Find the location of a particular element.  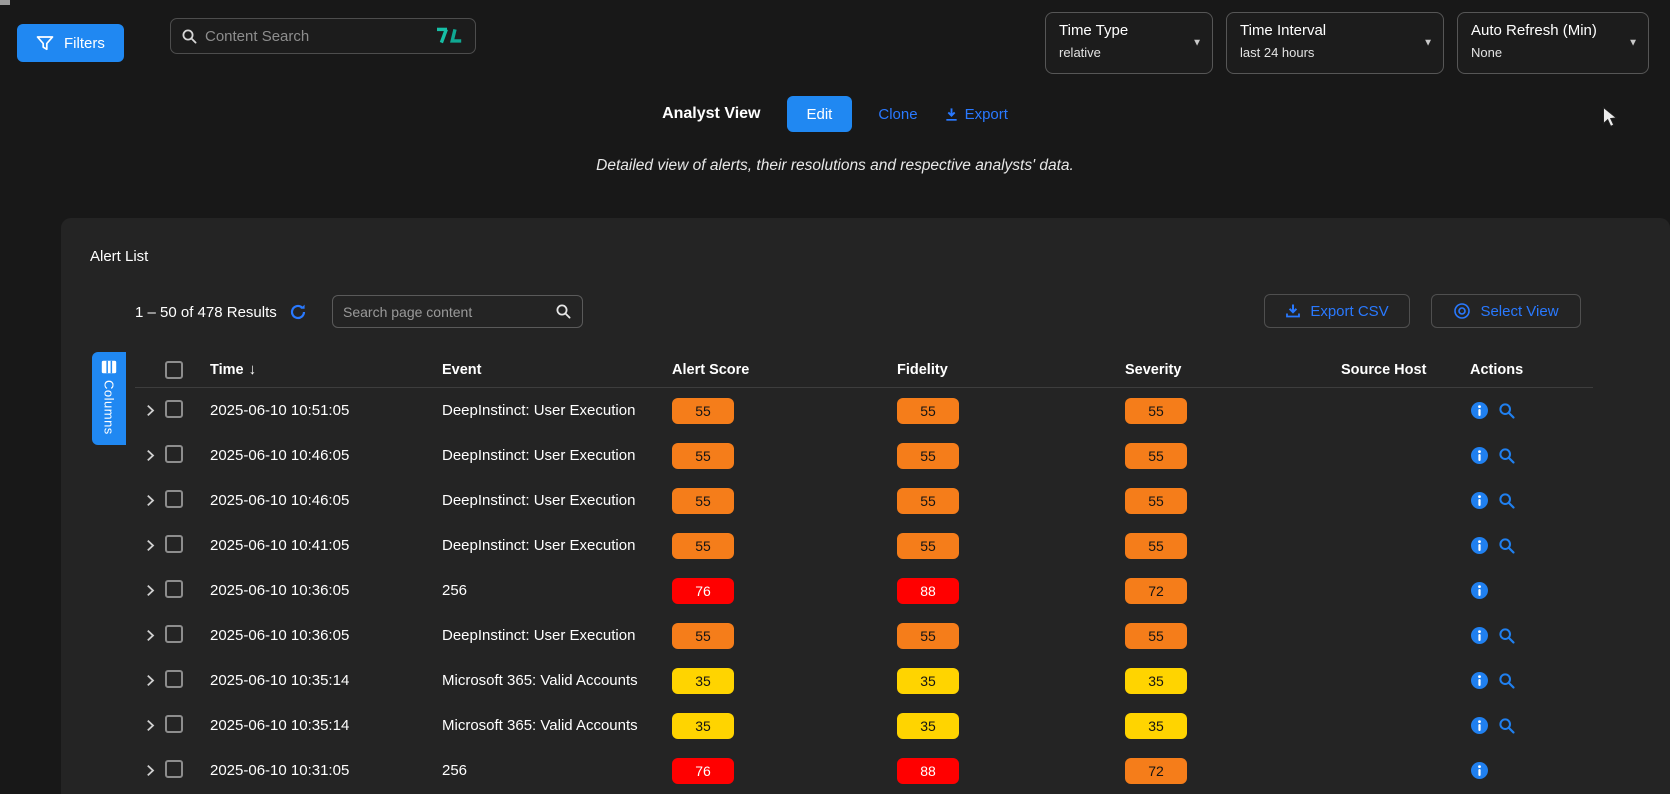

page-search-box is located at coordinates (457, 311).